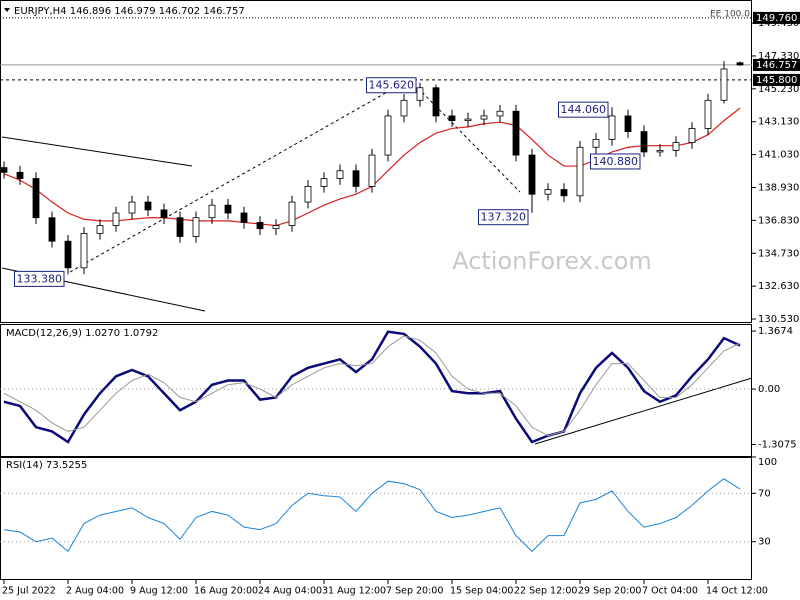  What do you see at coordinates (95, 591) in the screenshot?
I see `x-tick-label: 2 Aug 04:00` at bounding box center [95, 591].